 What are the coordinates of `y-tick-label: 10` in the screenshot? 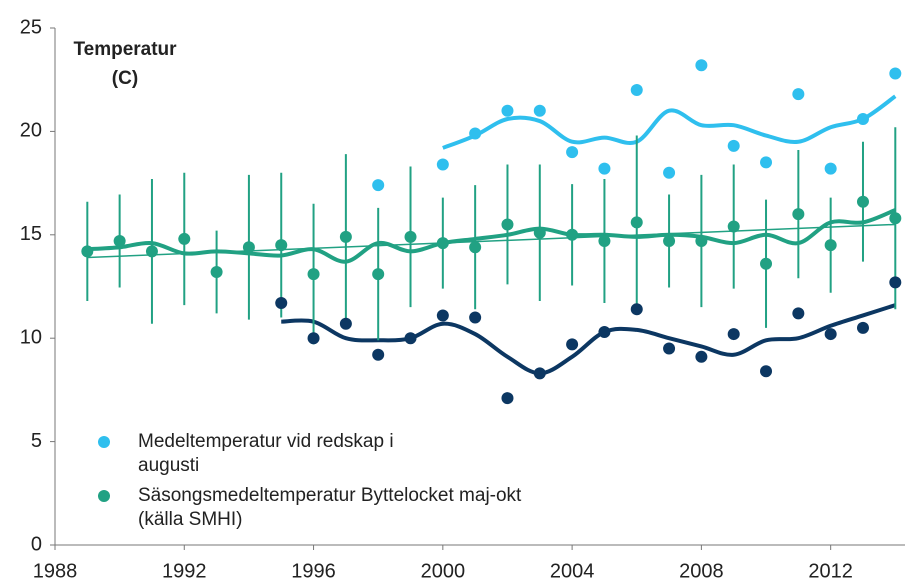 It's located at (31, 337).